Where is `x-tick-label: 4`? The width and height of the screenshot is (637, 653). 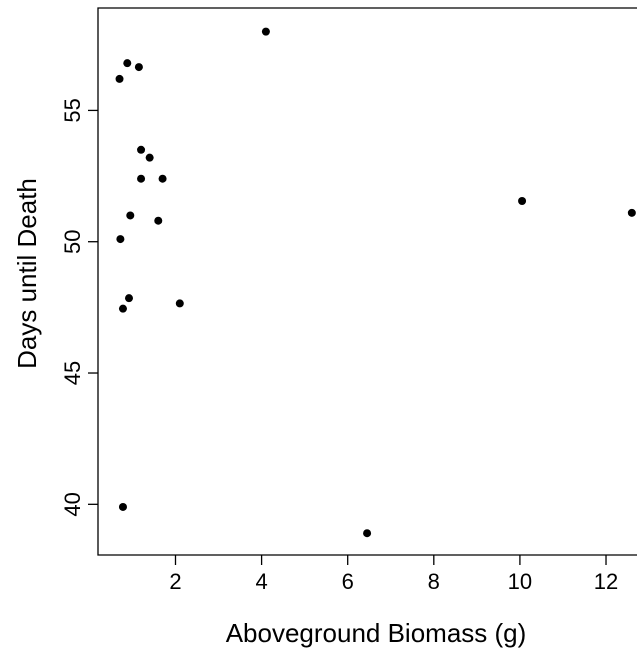 x-tick-label: 4 is located at coordinates (261, 581).